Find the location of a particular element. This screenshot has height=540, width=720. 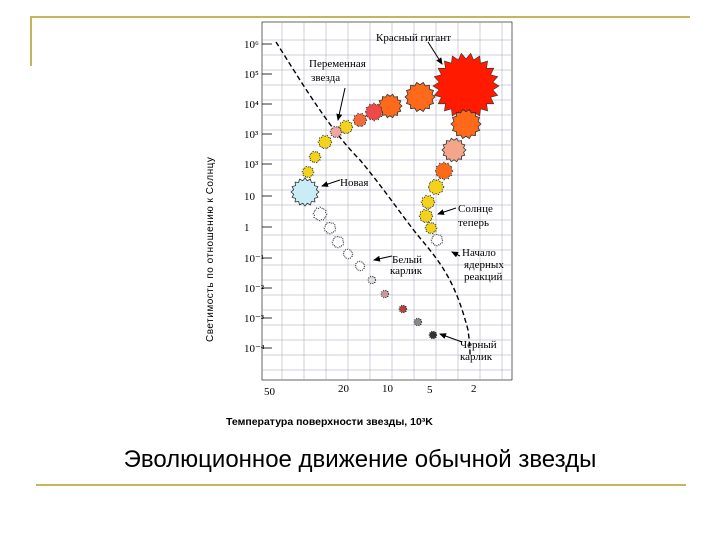

slide-rule-top is located at coordinates (360, 17).